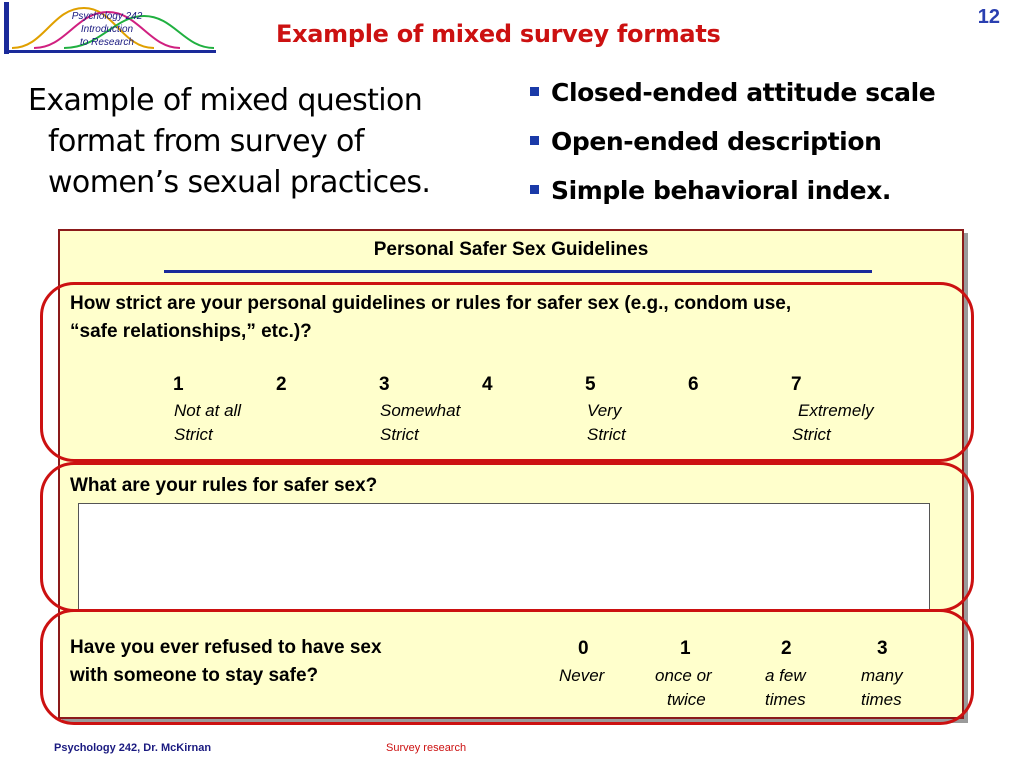  What do you see at coordinates (583, 648) in the screenshot?
I see `frequency-value: 0` at bounding box center [583, 648].